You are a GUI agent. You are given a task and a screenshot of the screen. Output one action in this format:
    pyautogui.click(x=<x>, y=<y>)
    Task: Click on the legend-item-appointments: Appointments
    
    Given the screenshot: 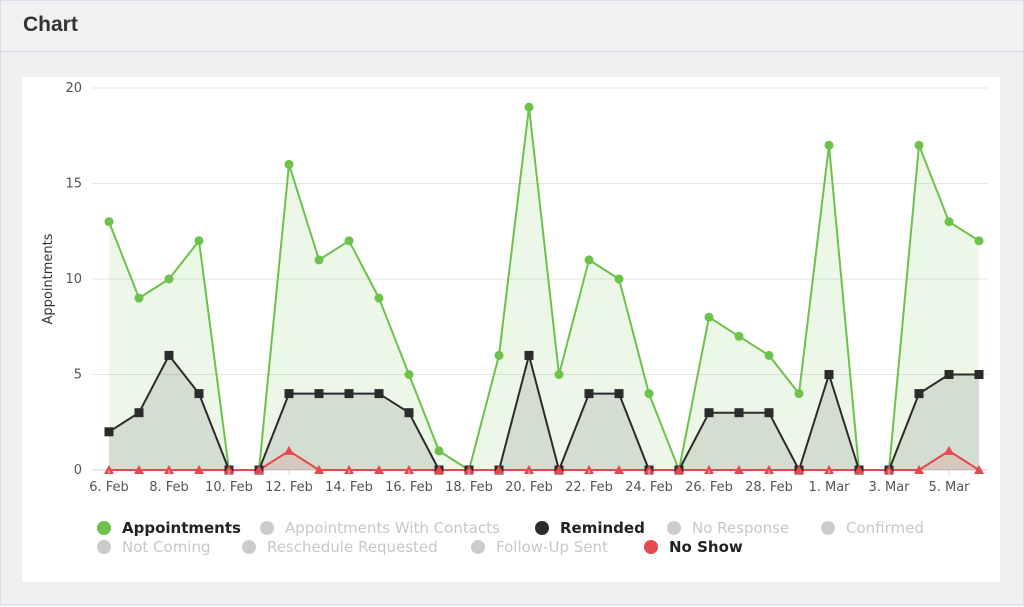 What is the action you would take?
    pyautogui.click(x=169, y=528)
    